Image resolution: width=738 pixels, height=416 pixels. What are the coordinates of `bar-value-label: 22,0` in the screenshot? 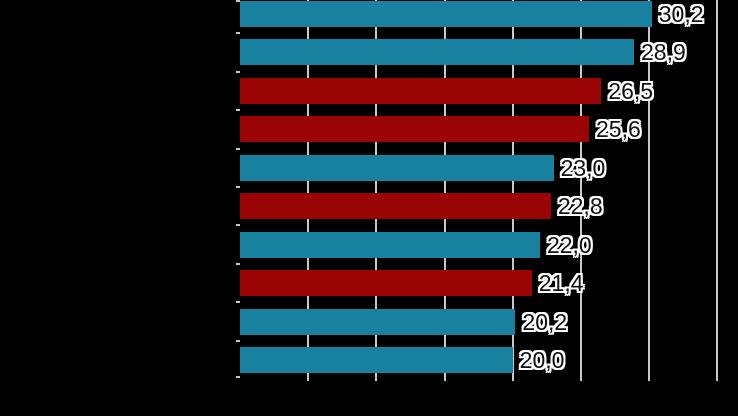 It's located at (569, 244).